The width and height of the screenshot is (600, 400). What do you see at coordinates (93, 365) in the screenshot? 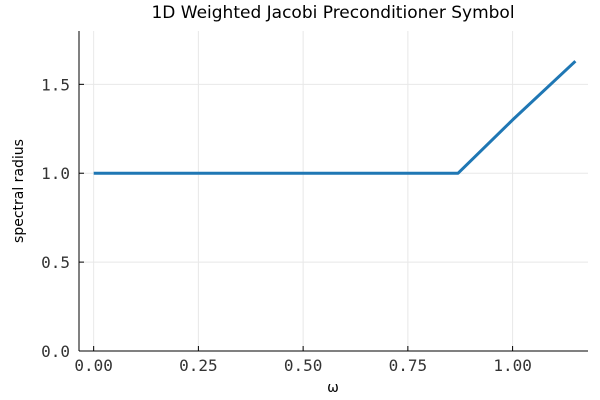
I see `x-tick-label: 0.00` at bounding box center [93, 365].